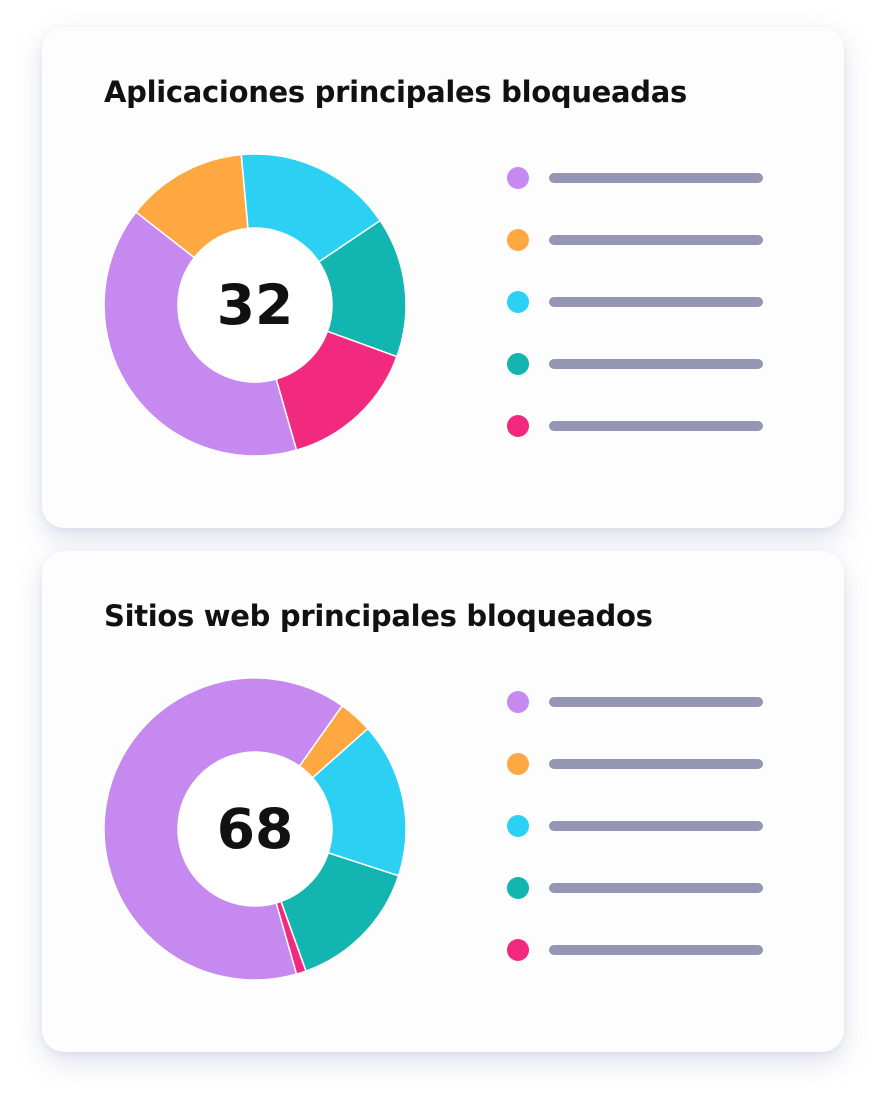 This screenshot has width=886, height=1109. Describe the element at coordinates (395, 92) in the screenshot. I see `chart-title: Aplicaciones principales bloqueadas` at that location.